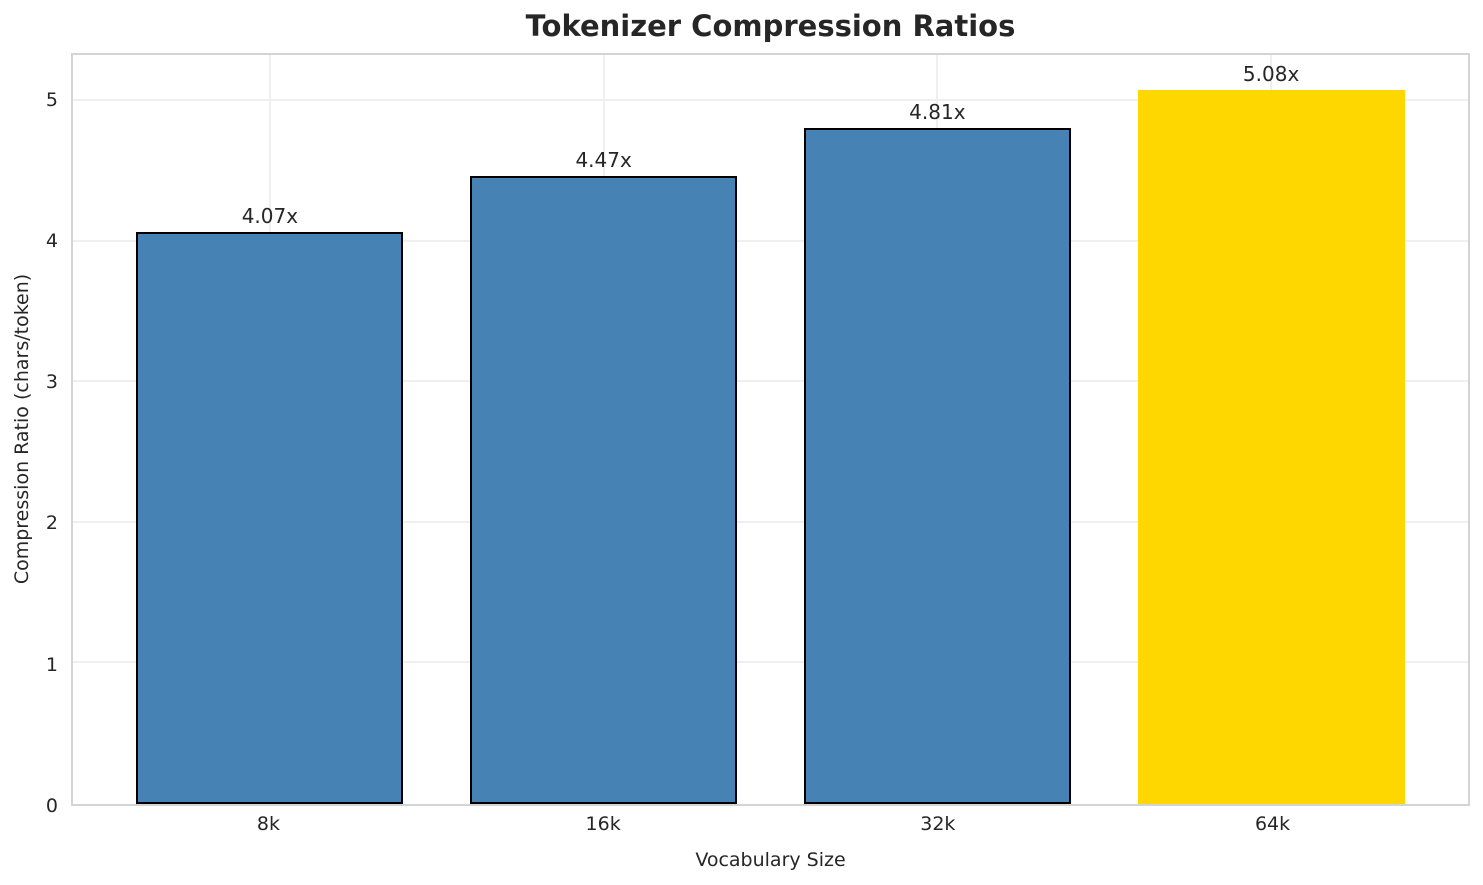 The image size is (1483, 885). What do you see at coordinates (51, 240) in the screenshot?
I see `y-tick-4: 4` at bounding box center [51, 240].